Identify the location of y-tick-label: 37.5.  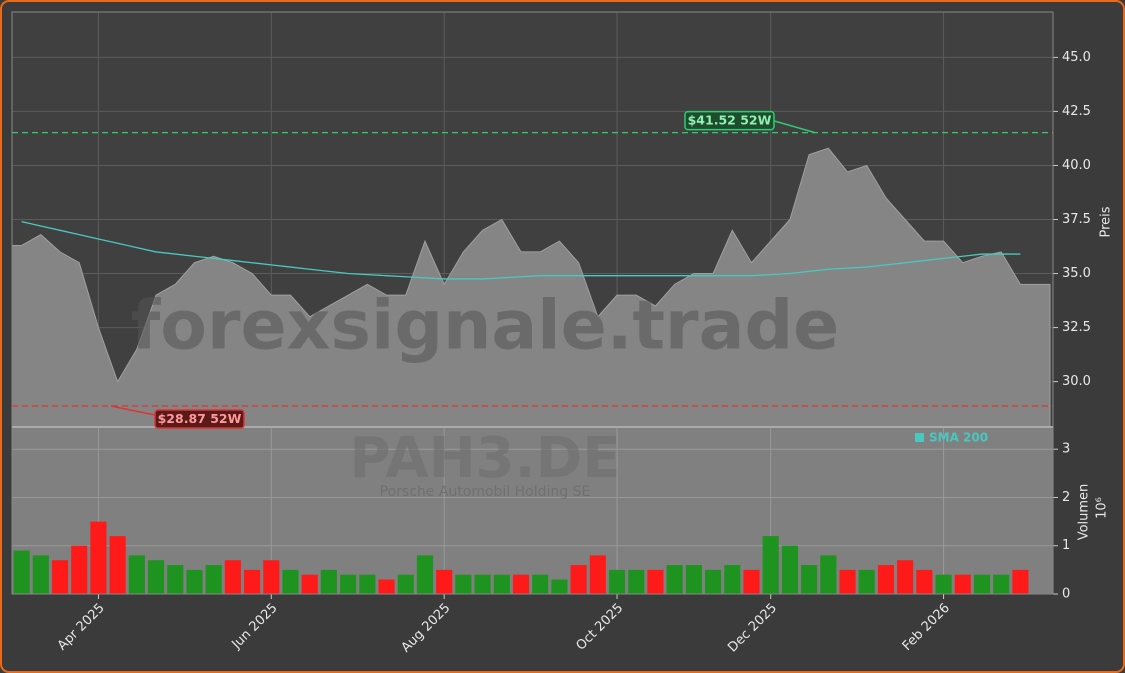
(1076, 219).